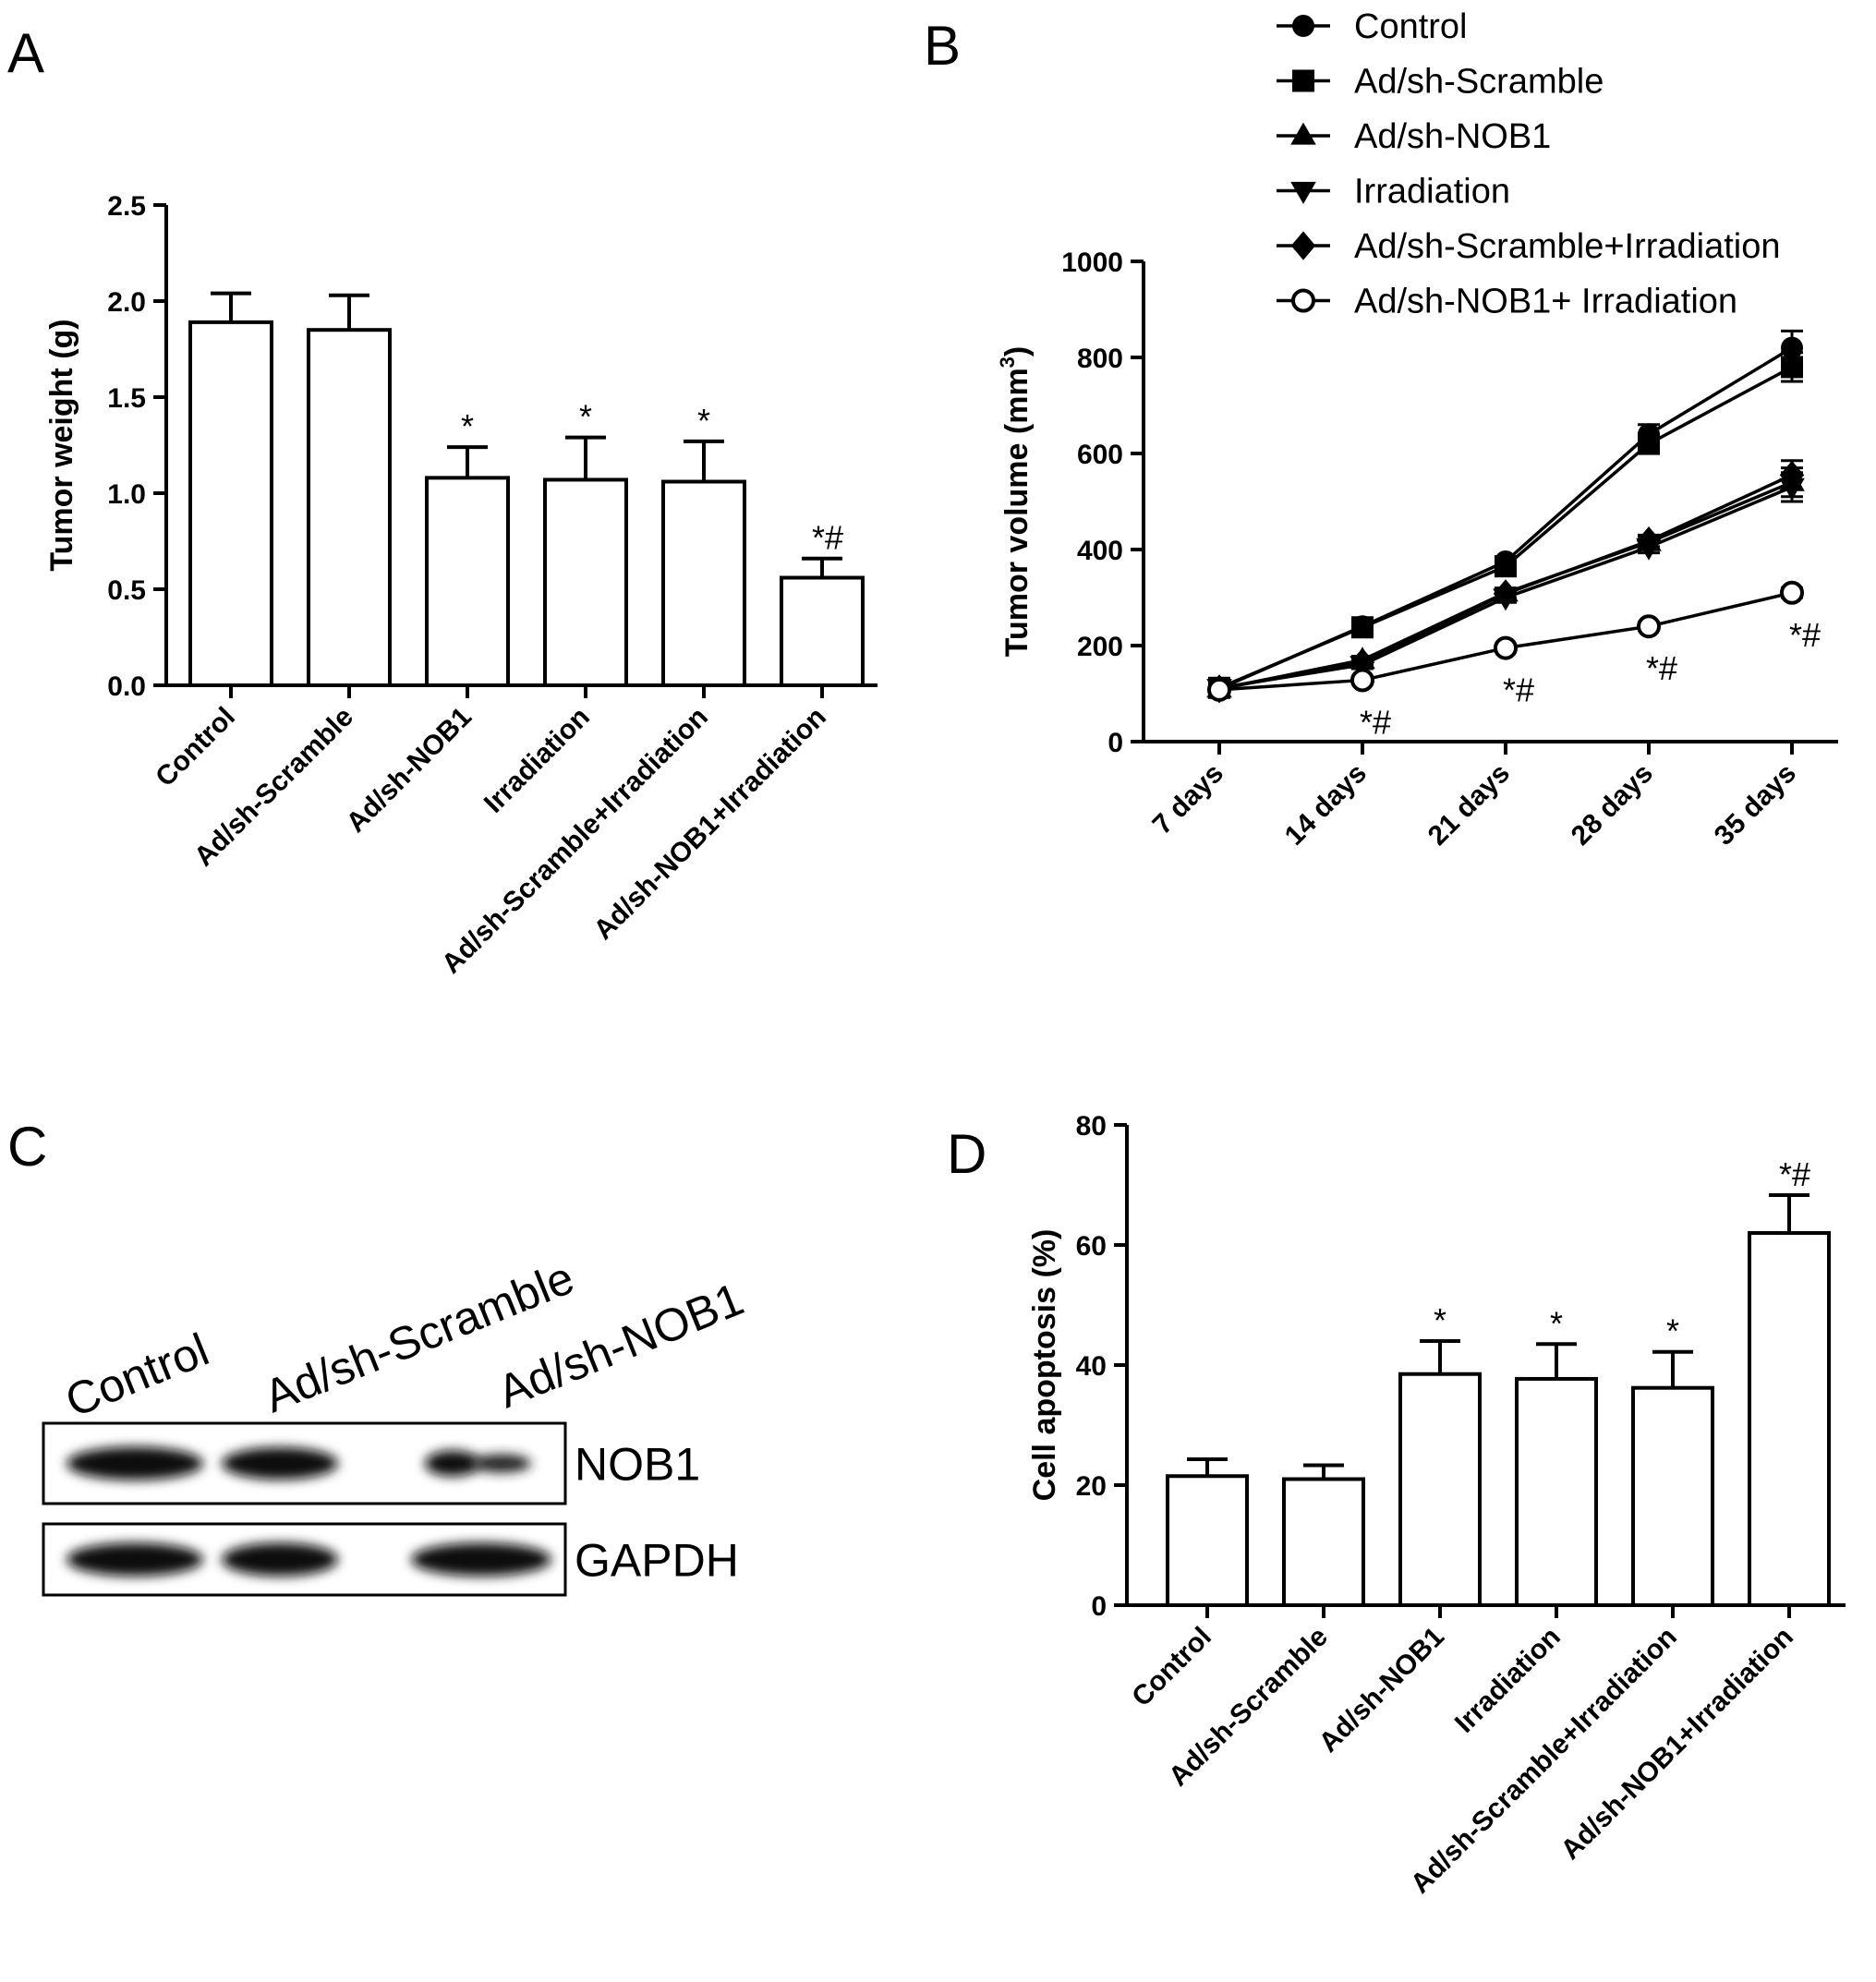 The image size is (1876, 1982). Describe the element at coordinates (1432, 192) in the screenshot. I see `legend-label: Irradiation` at that location.